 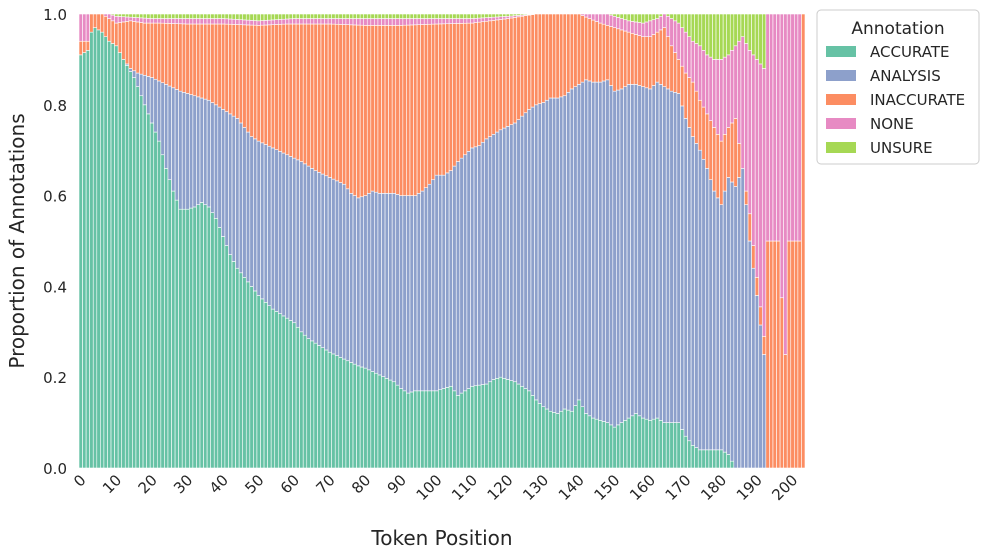 I want to click on y-tick-label: 0.2, so click(x=55, y=378).